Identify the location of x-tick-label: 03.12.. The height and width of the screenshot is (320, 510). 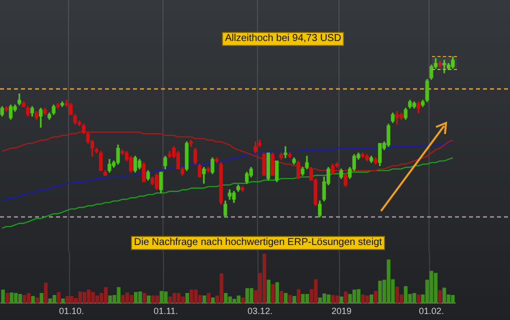
(260, 311).